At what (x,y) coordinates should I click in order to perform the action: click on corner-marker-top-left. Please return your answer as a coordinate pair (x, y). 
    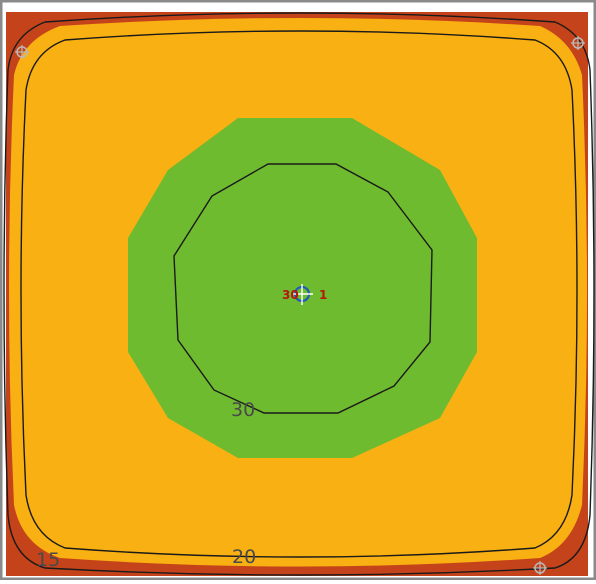
    Looking at the image, I should click on (22, 52).